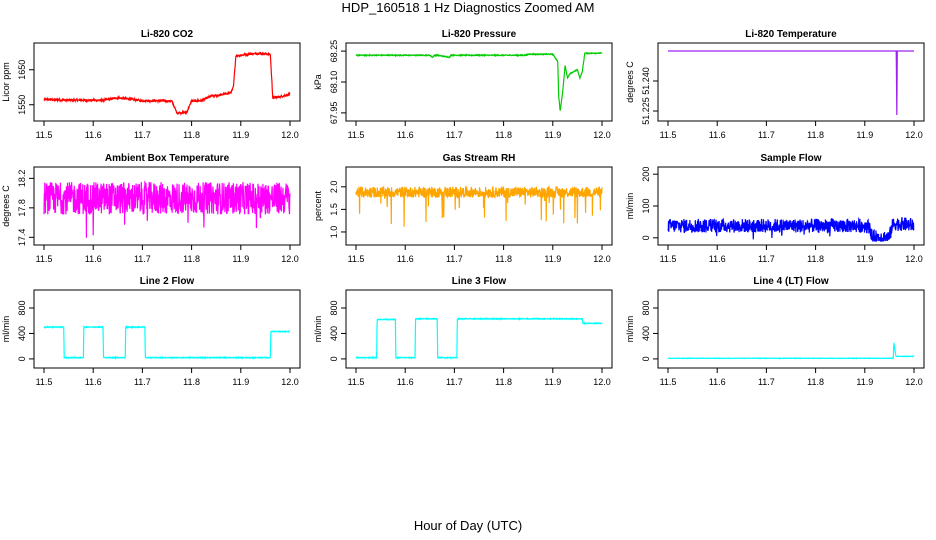 The height and width of the screenshot is (540, 936). What do you see at coordinates (6, 206) in the screenshot?
I see `y-axis-label: degrees C` at bounding box center [6, 206].